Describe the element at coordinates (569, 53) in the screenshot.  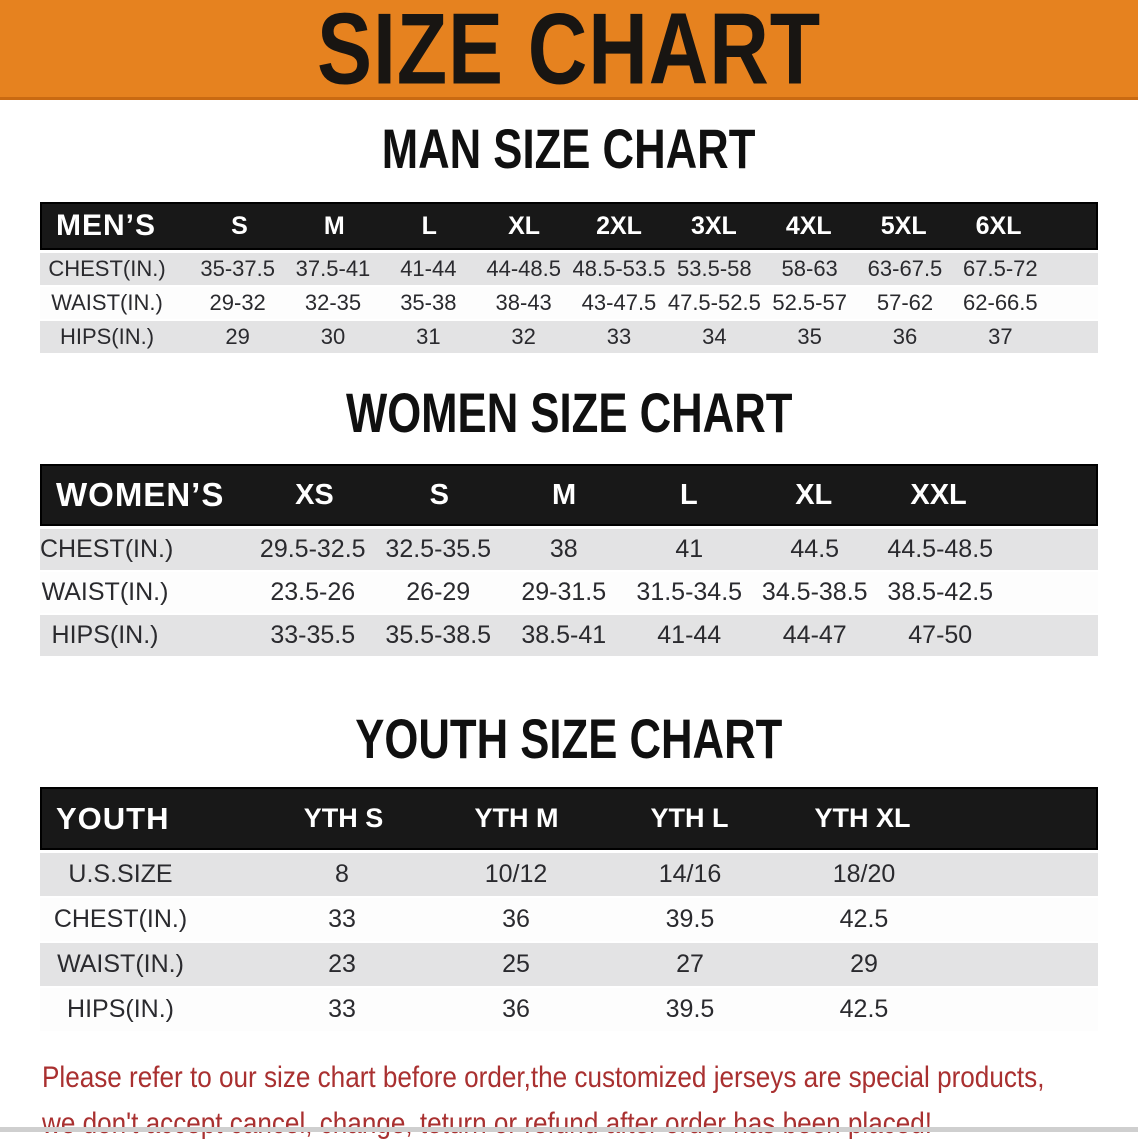
I see `banner-title: SIZE CHART` at that location.